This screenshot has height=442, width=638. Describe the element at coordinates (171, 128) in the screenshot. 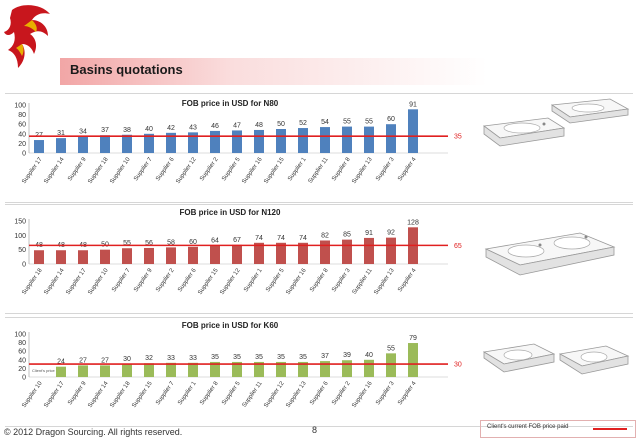

I see `data-label-n80-6: 42` at that location.